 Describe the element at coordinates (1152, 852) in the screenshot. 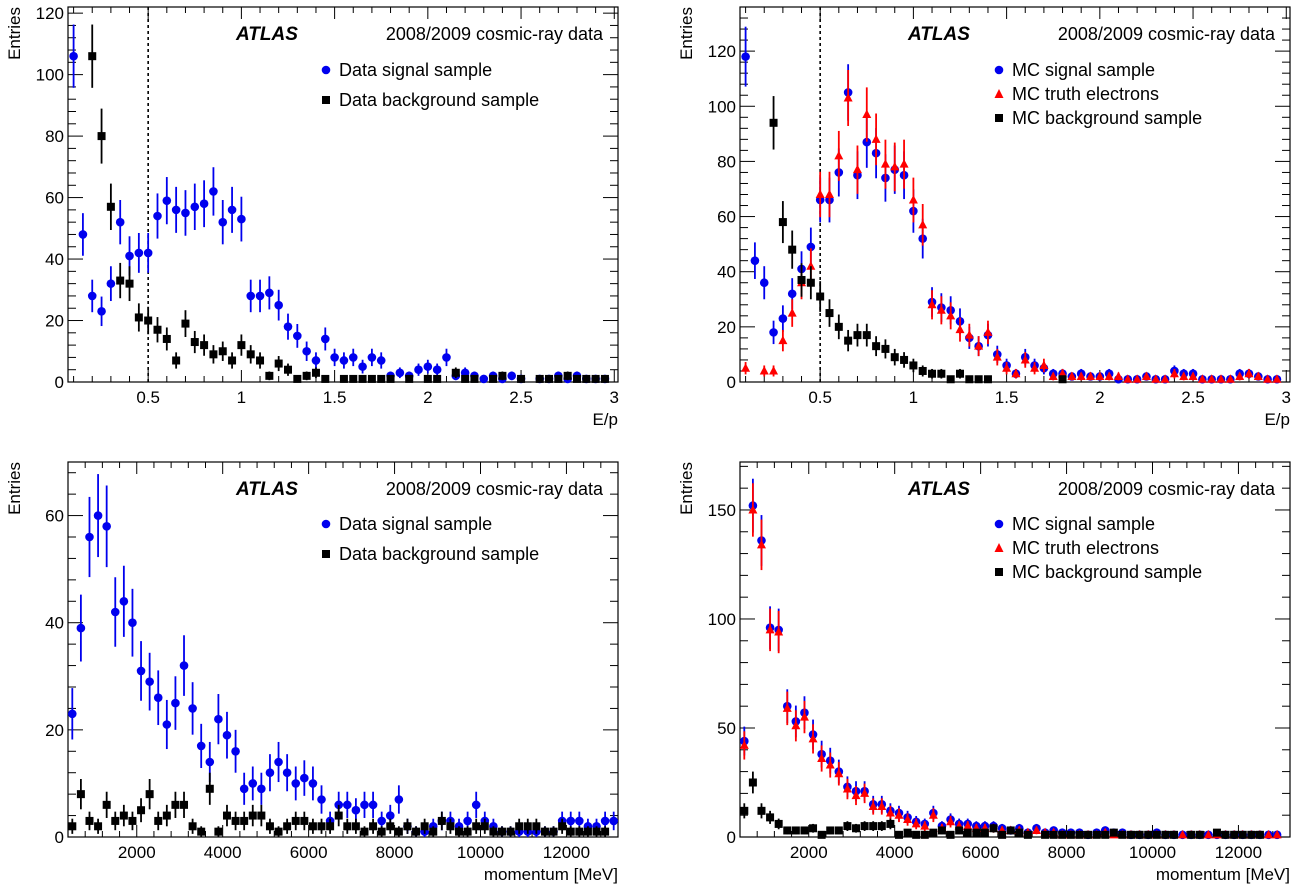

I see `x-tick-label: 10000` at that location.